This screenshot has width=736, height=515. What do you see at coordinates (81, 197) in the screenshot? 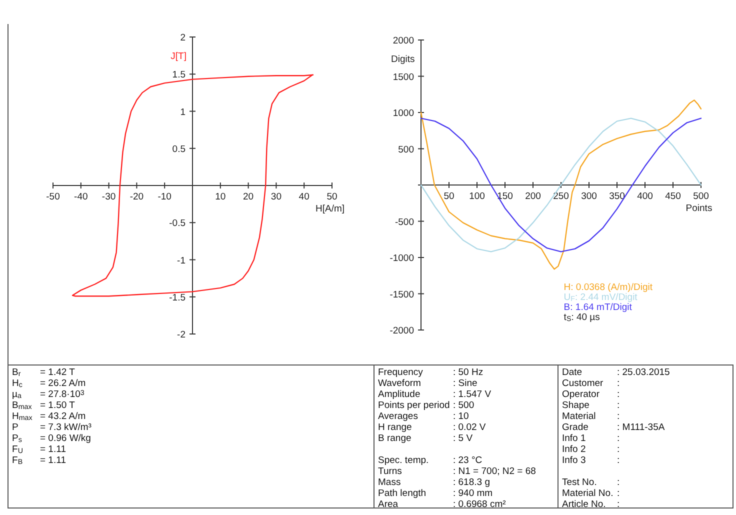
I see `x-tick-label: -40` at bounding box center [81, 197].